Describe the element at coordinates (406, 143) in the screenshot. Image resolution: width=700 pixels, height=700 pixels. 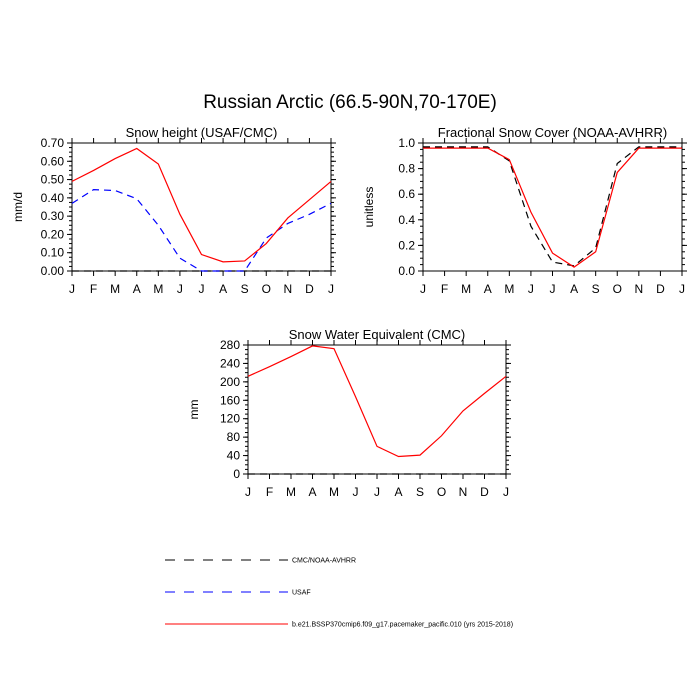
I see `y-tick-label: 1.0` at that location.